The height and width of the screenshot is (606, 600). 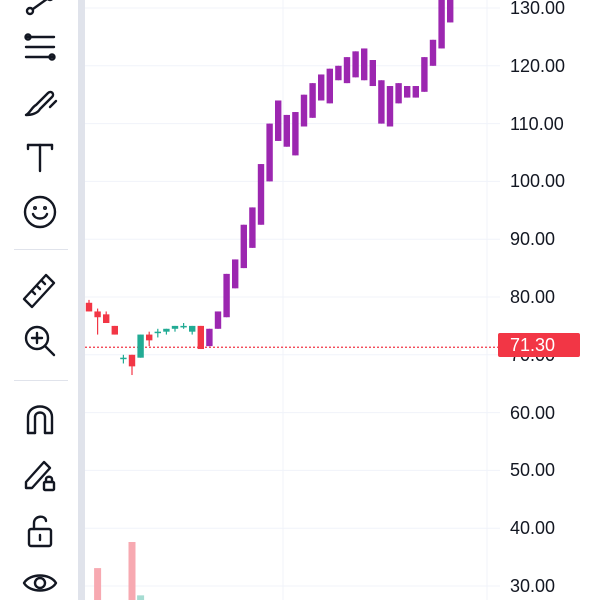 I want to click on hide-tool, so click(x=40, y=583).